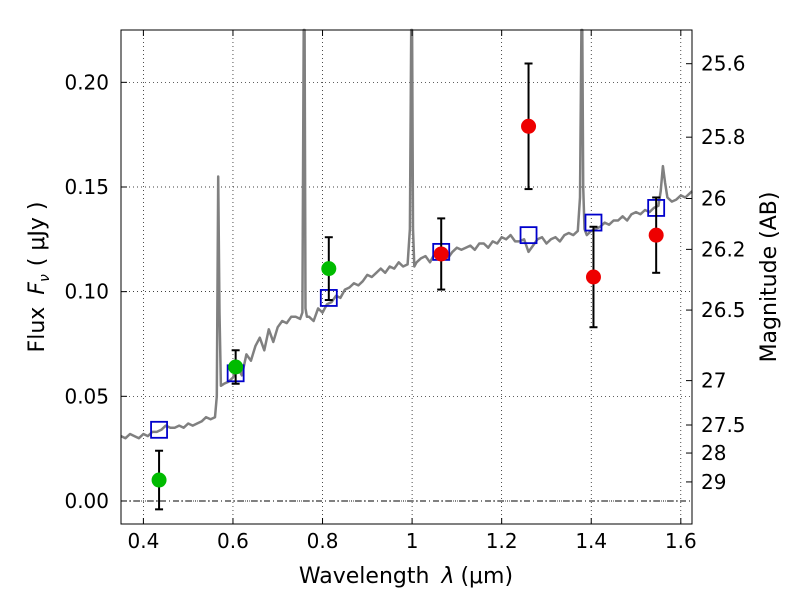 The width and height of the screenshot is (800, 600). Describe the element at coordinates (406, 576) in the screenshot. I see `x-axis-label: Wavelength λ (μm)` at that location.